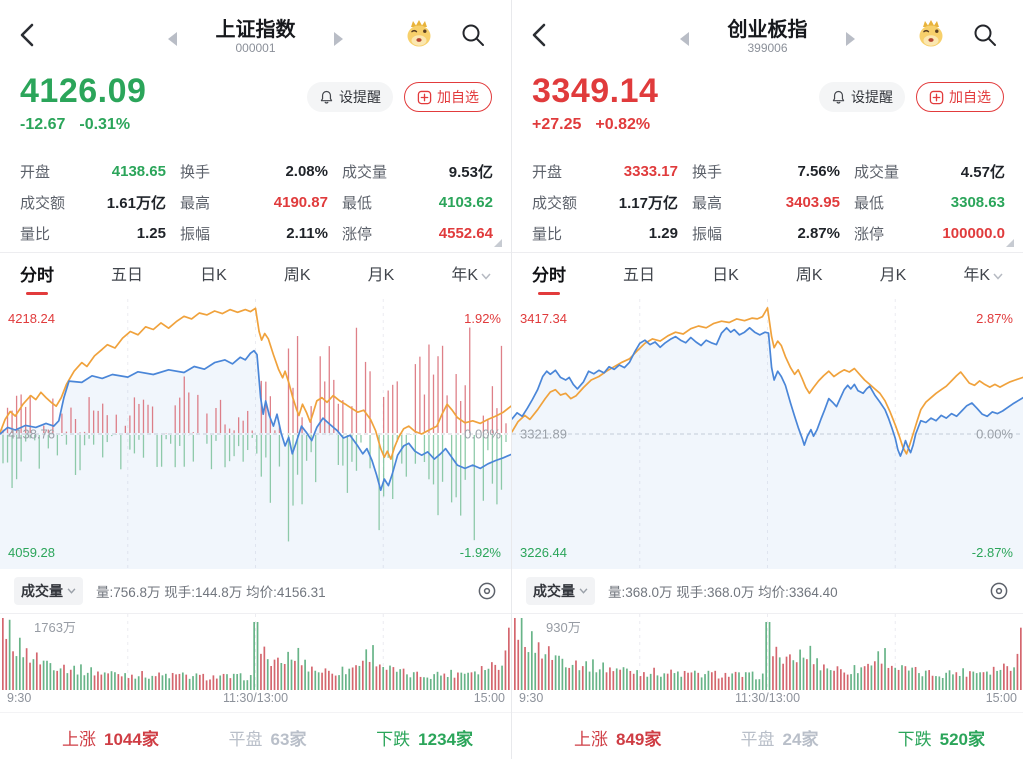 This screenshot has width=1024, height=762. What do you see at coordinates (255, 48) in the screenshot?
I see `index-code: 000001` at bounding box center [255, 48].